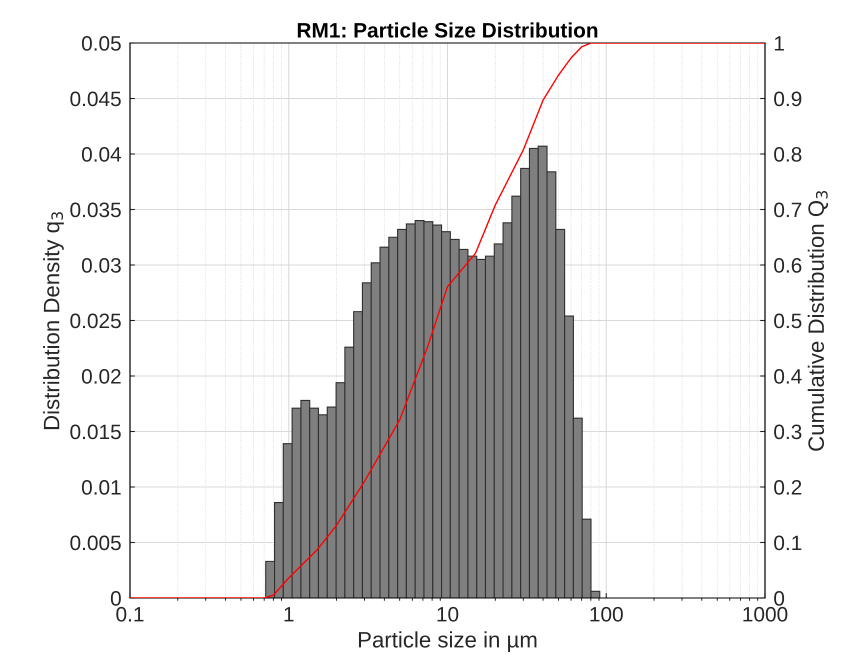 The image size is (856, 671). What do you see at coordinates (765, 614) in the screenshot?
I see `x-tick-label: 1000` at bounding box center [765, 614].